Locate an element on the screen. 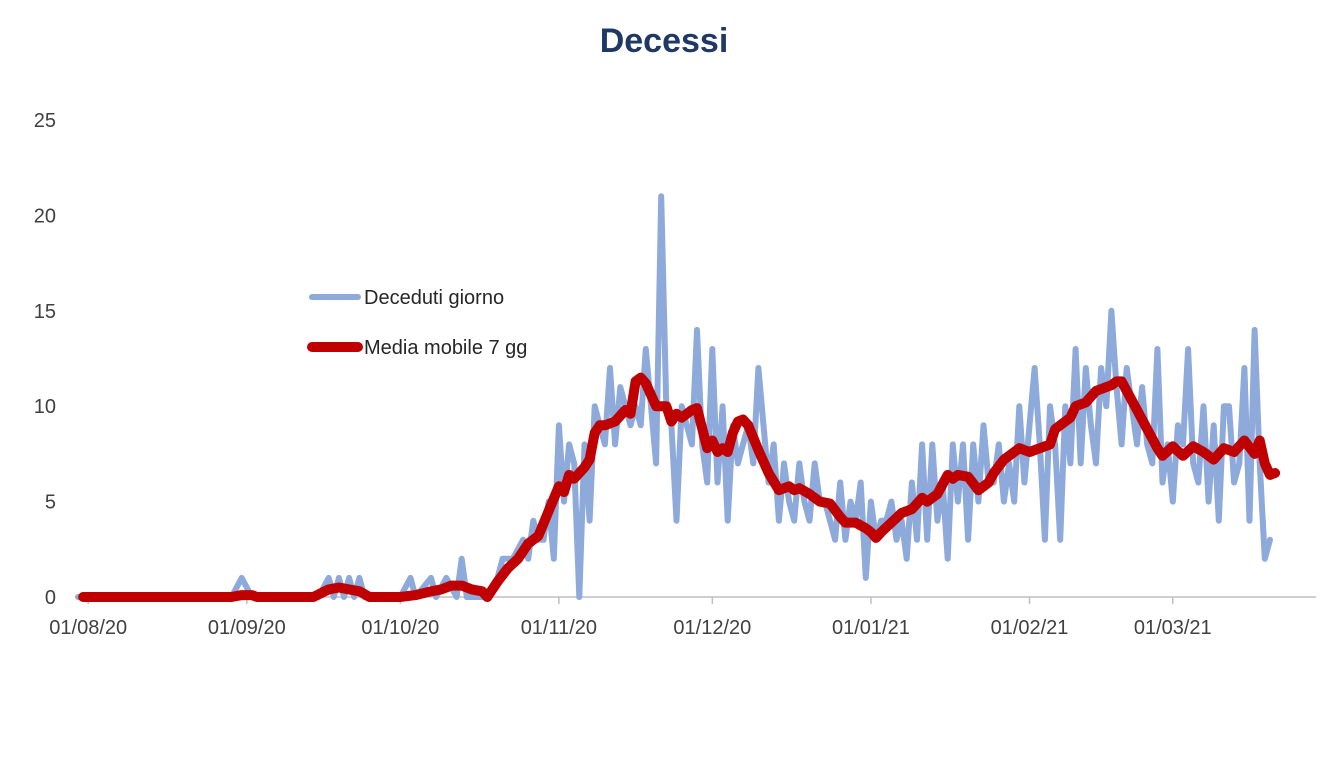  x-tick-label: 01/10/20 is located at coordinates (400, 628).